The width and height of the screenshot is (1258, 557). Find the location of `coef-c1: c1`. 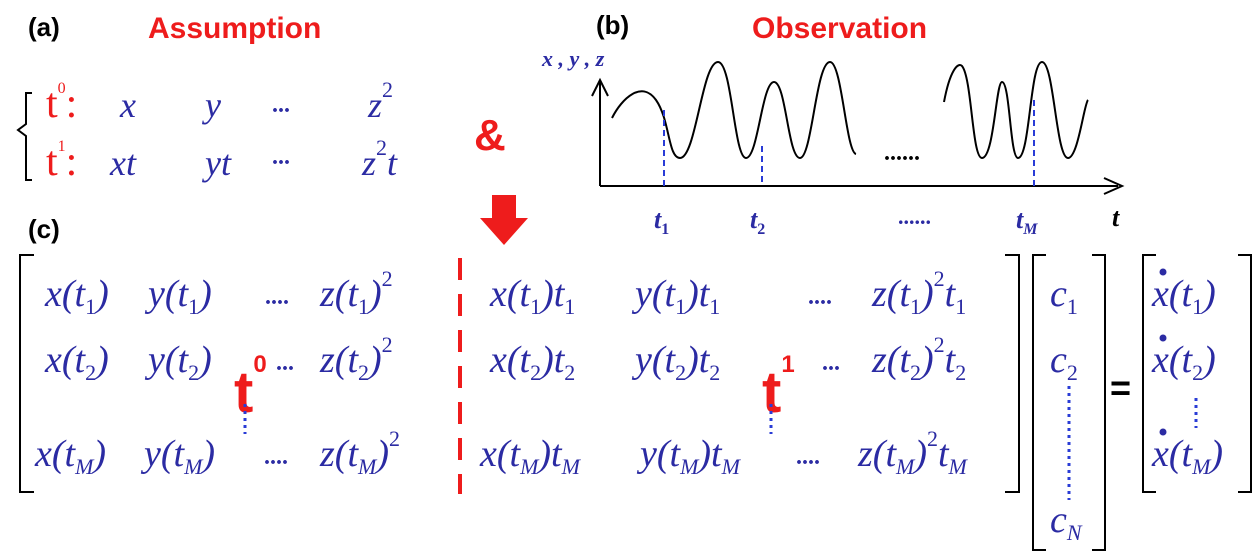

coef-c1: c1 is located at coordinates (1064, 296).